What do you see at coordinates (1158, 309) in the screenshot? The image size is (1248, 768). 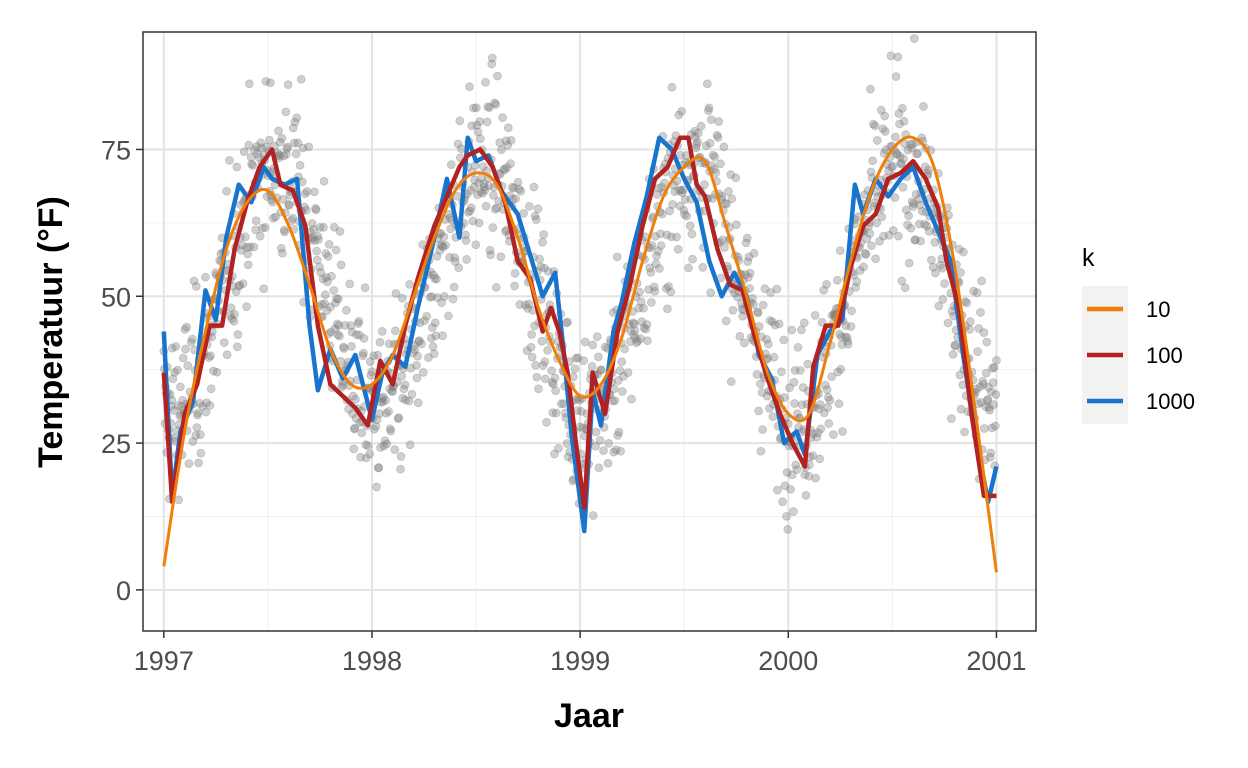 I see `legend-label-10: 10` at bounding box center [1158, 309].